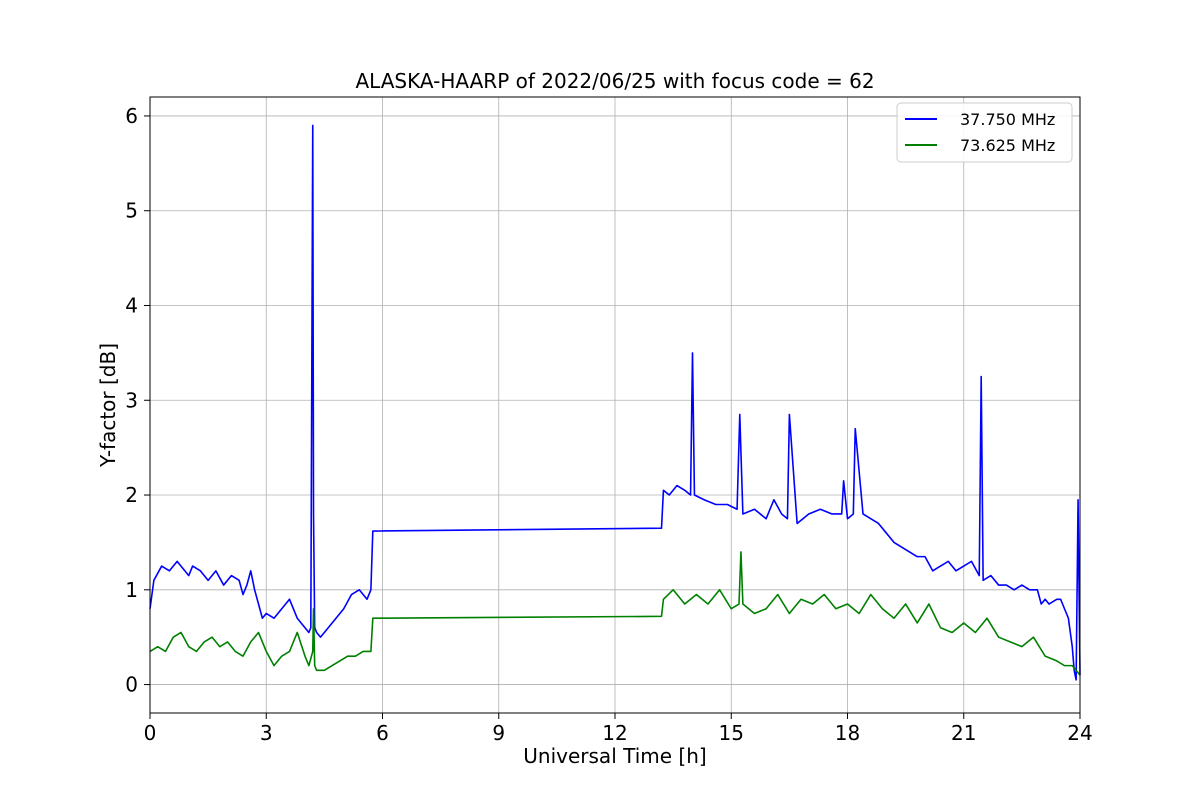 This screenshot has height=804, width=1200. What do you see at coordinates (1007, 119) in the screenshot?
I see `legend-label-37750: 37.750 MHz` at bounding box center [1007, 119].